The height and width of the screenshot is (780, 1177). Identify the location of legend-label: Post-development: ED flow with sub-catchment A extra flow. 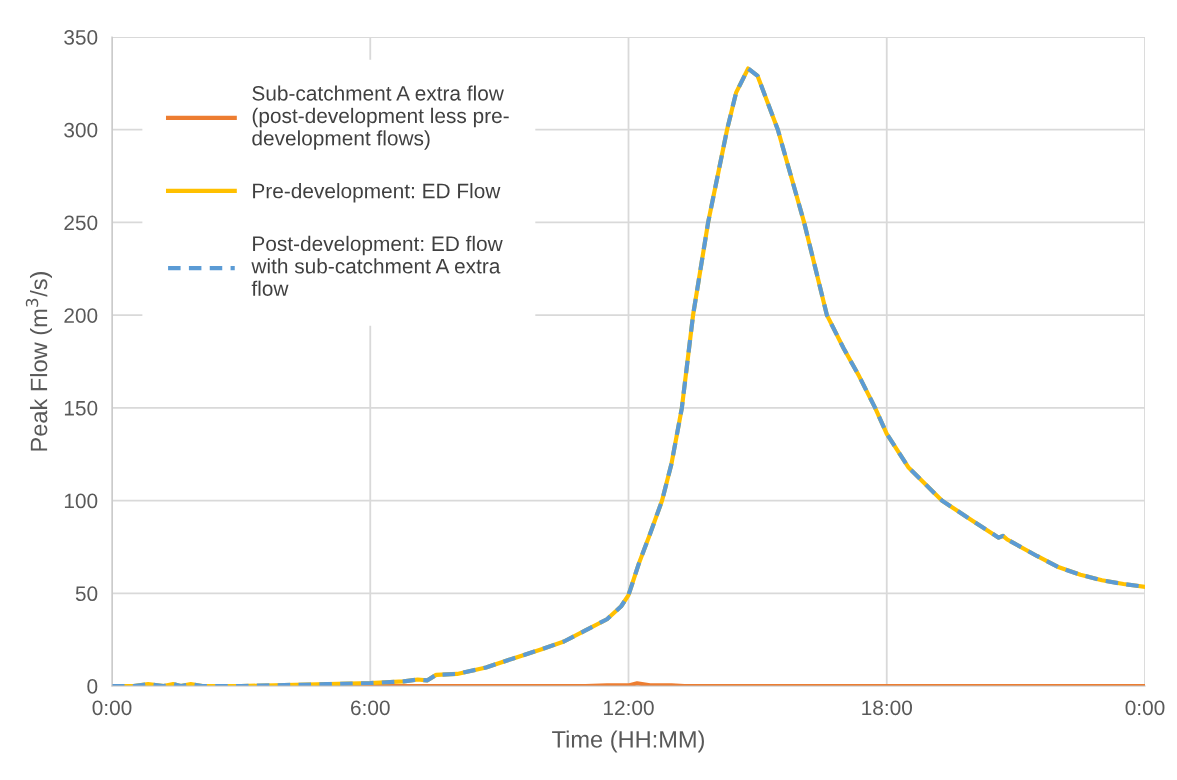
(377, 265).